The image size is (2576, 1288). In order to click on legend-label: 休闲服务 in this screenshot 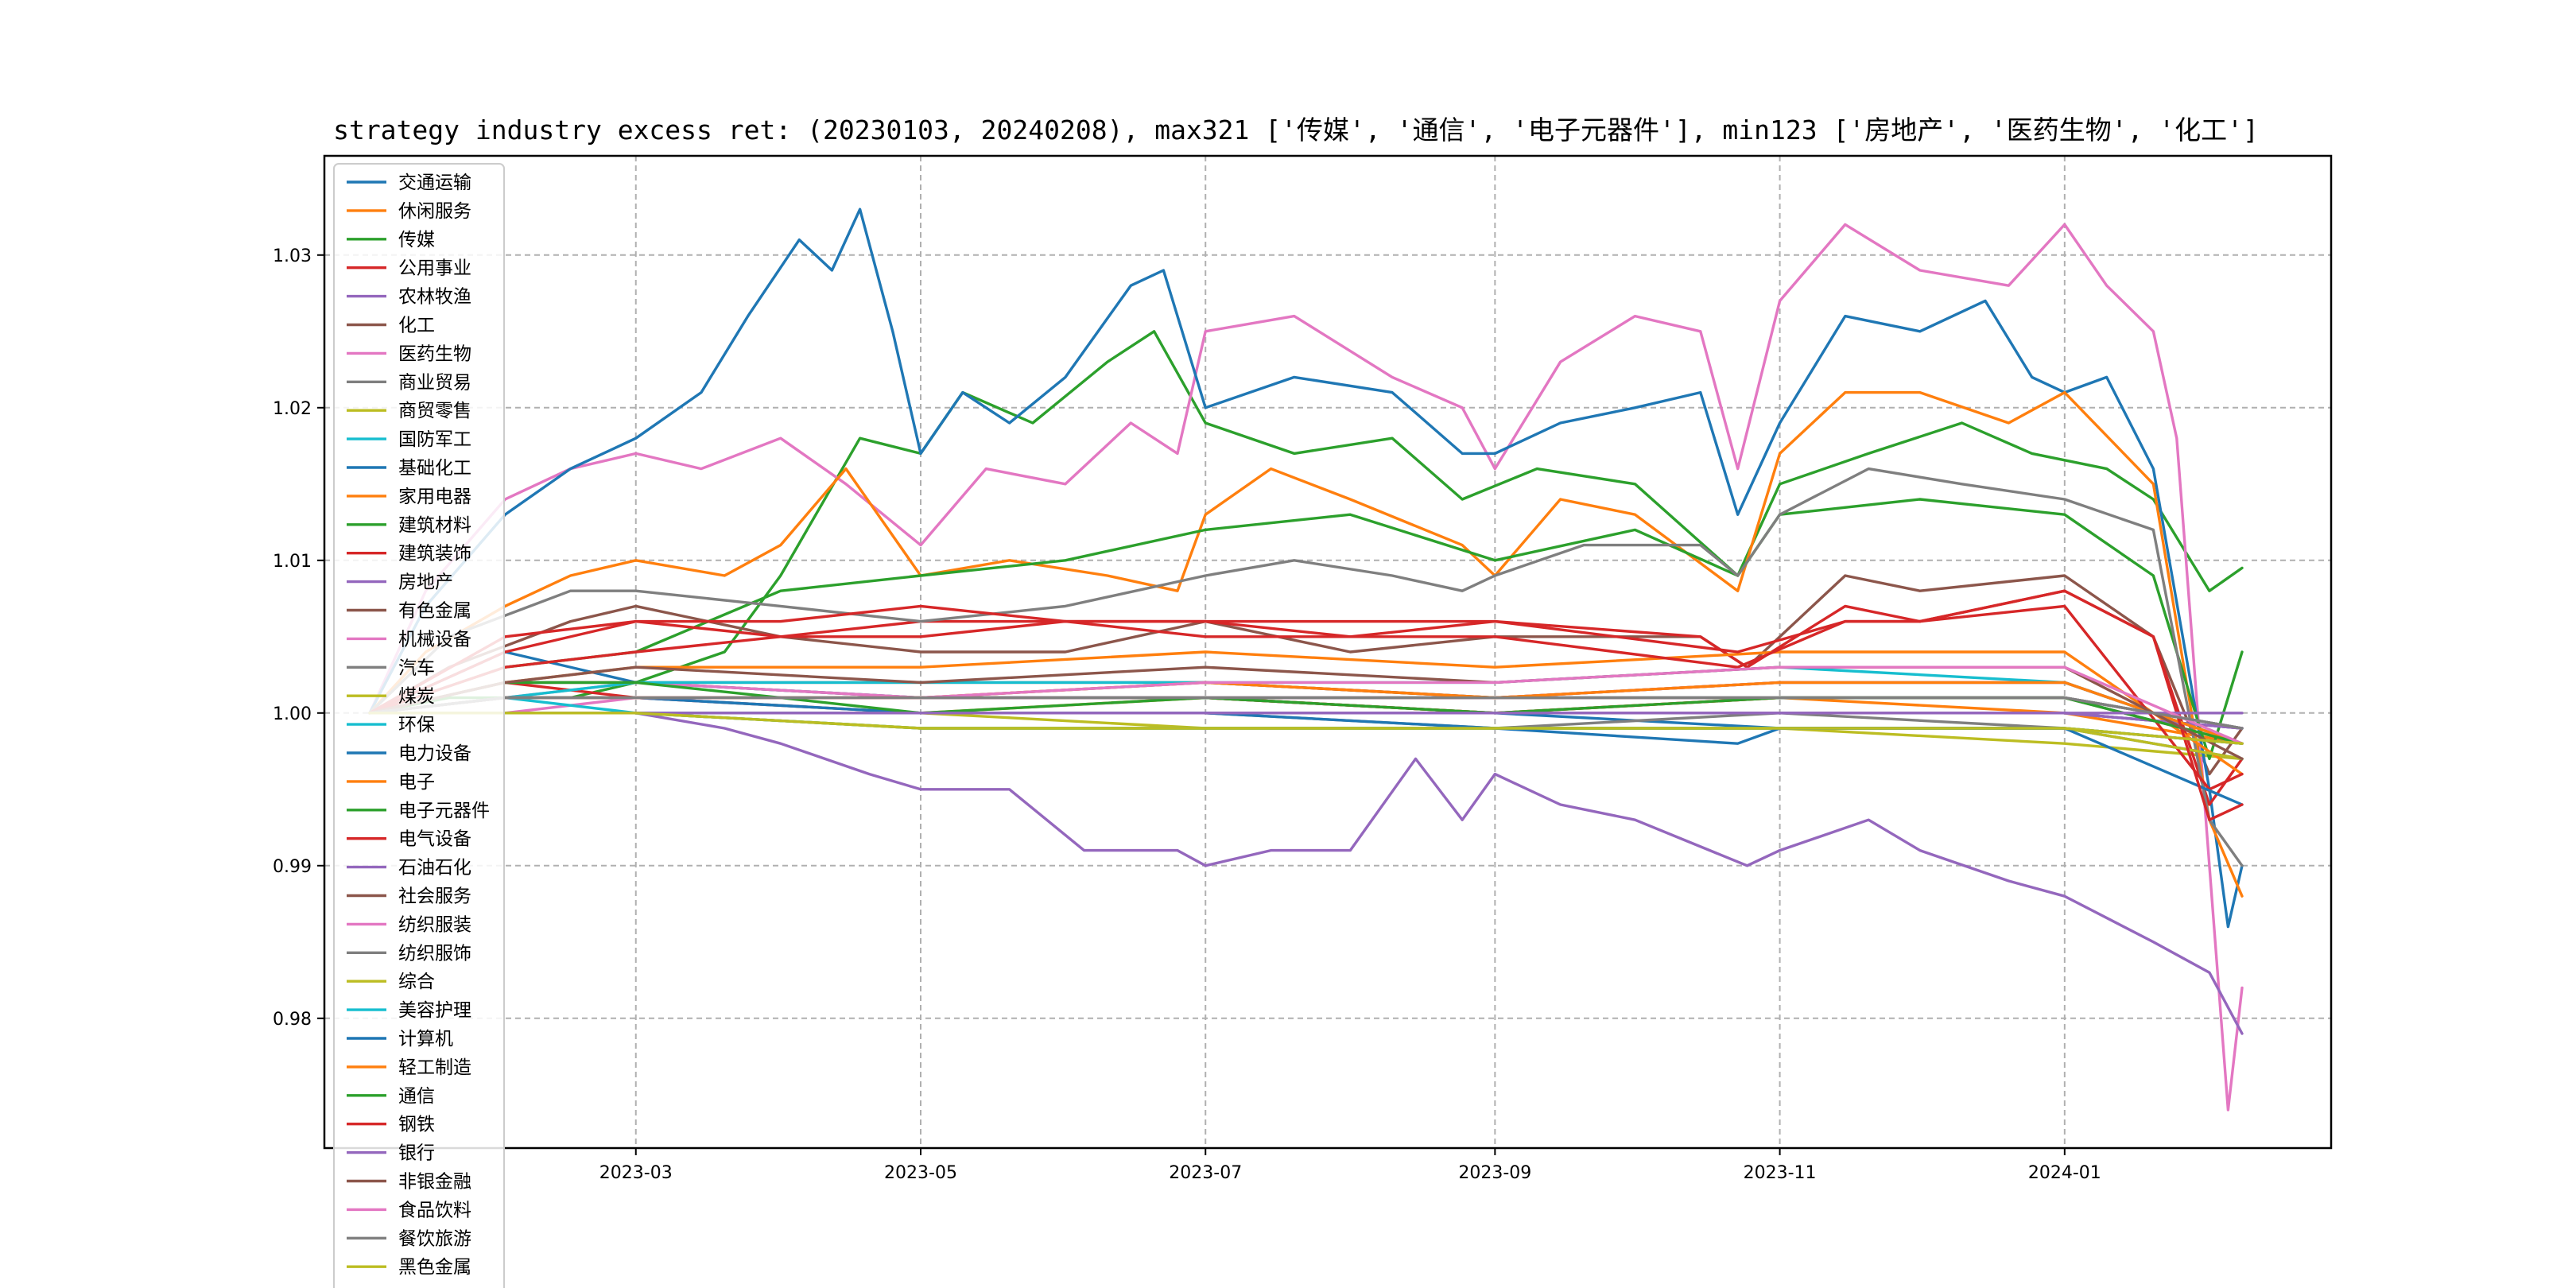, I will do `click(435, 211)`.